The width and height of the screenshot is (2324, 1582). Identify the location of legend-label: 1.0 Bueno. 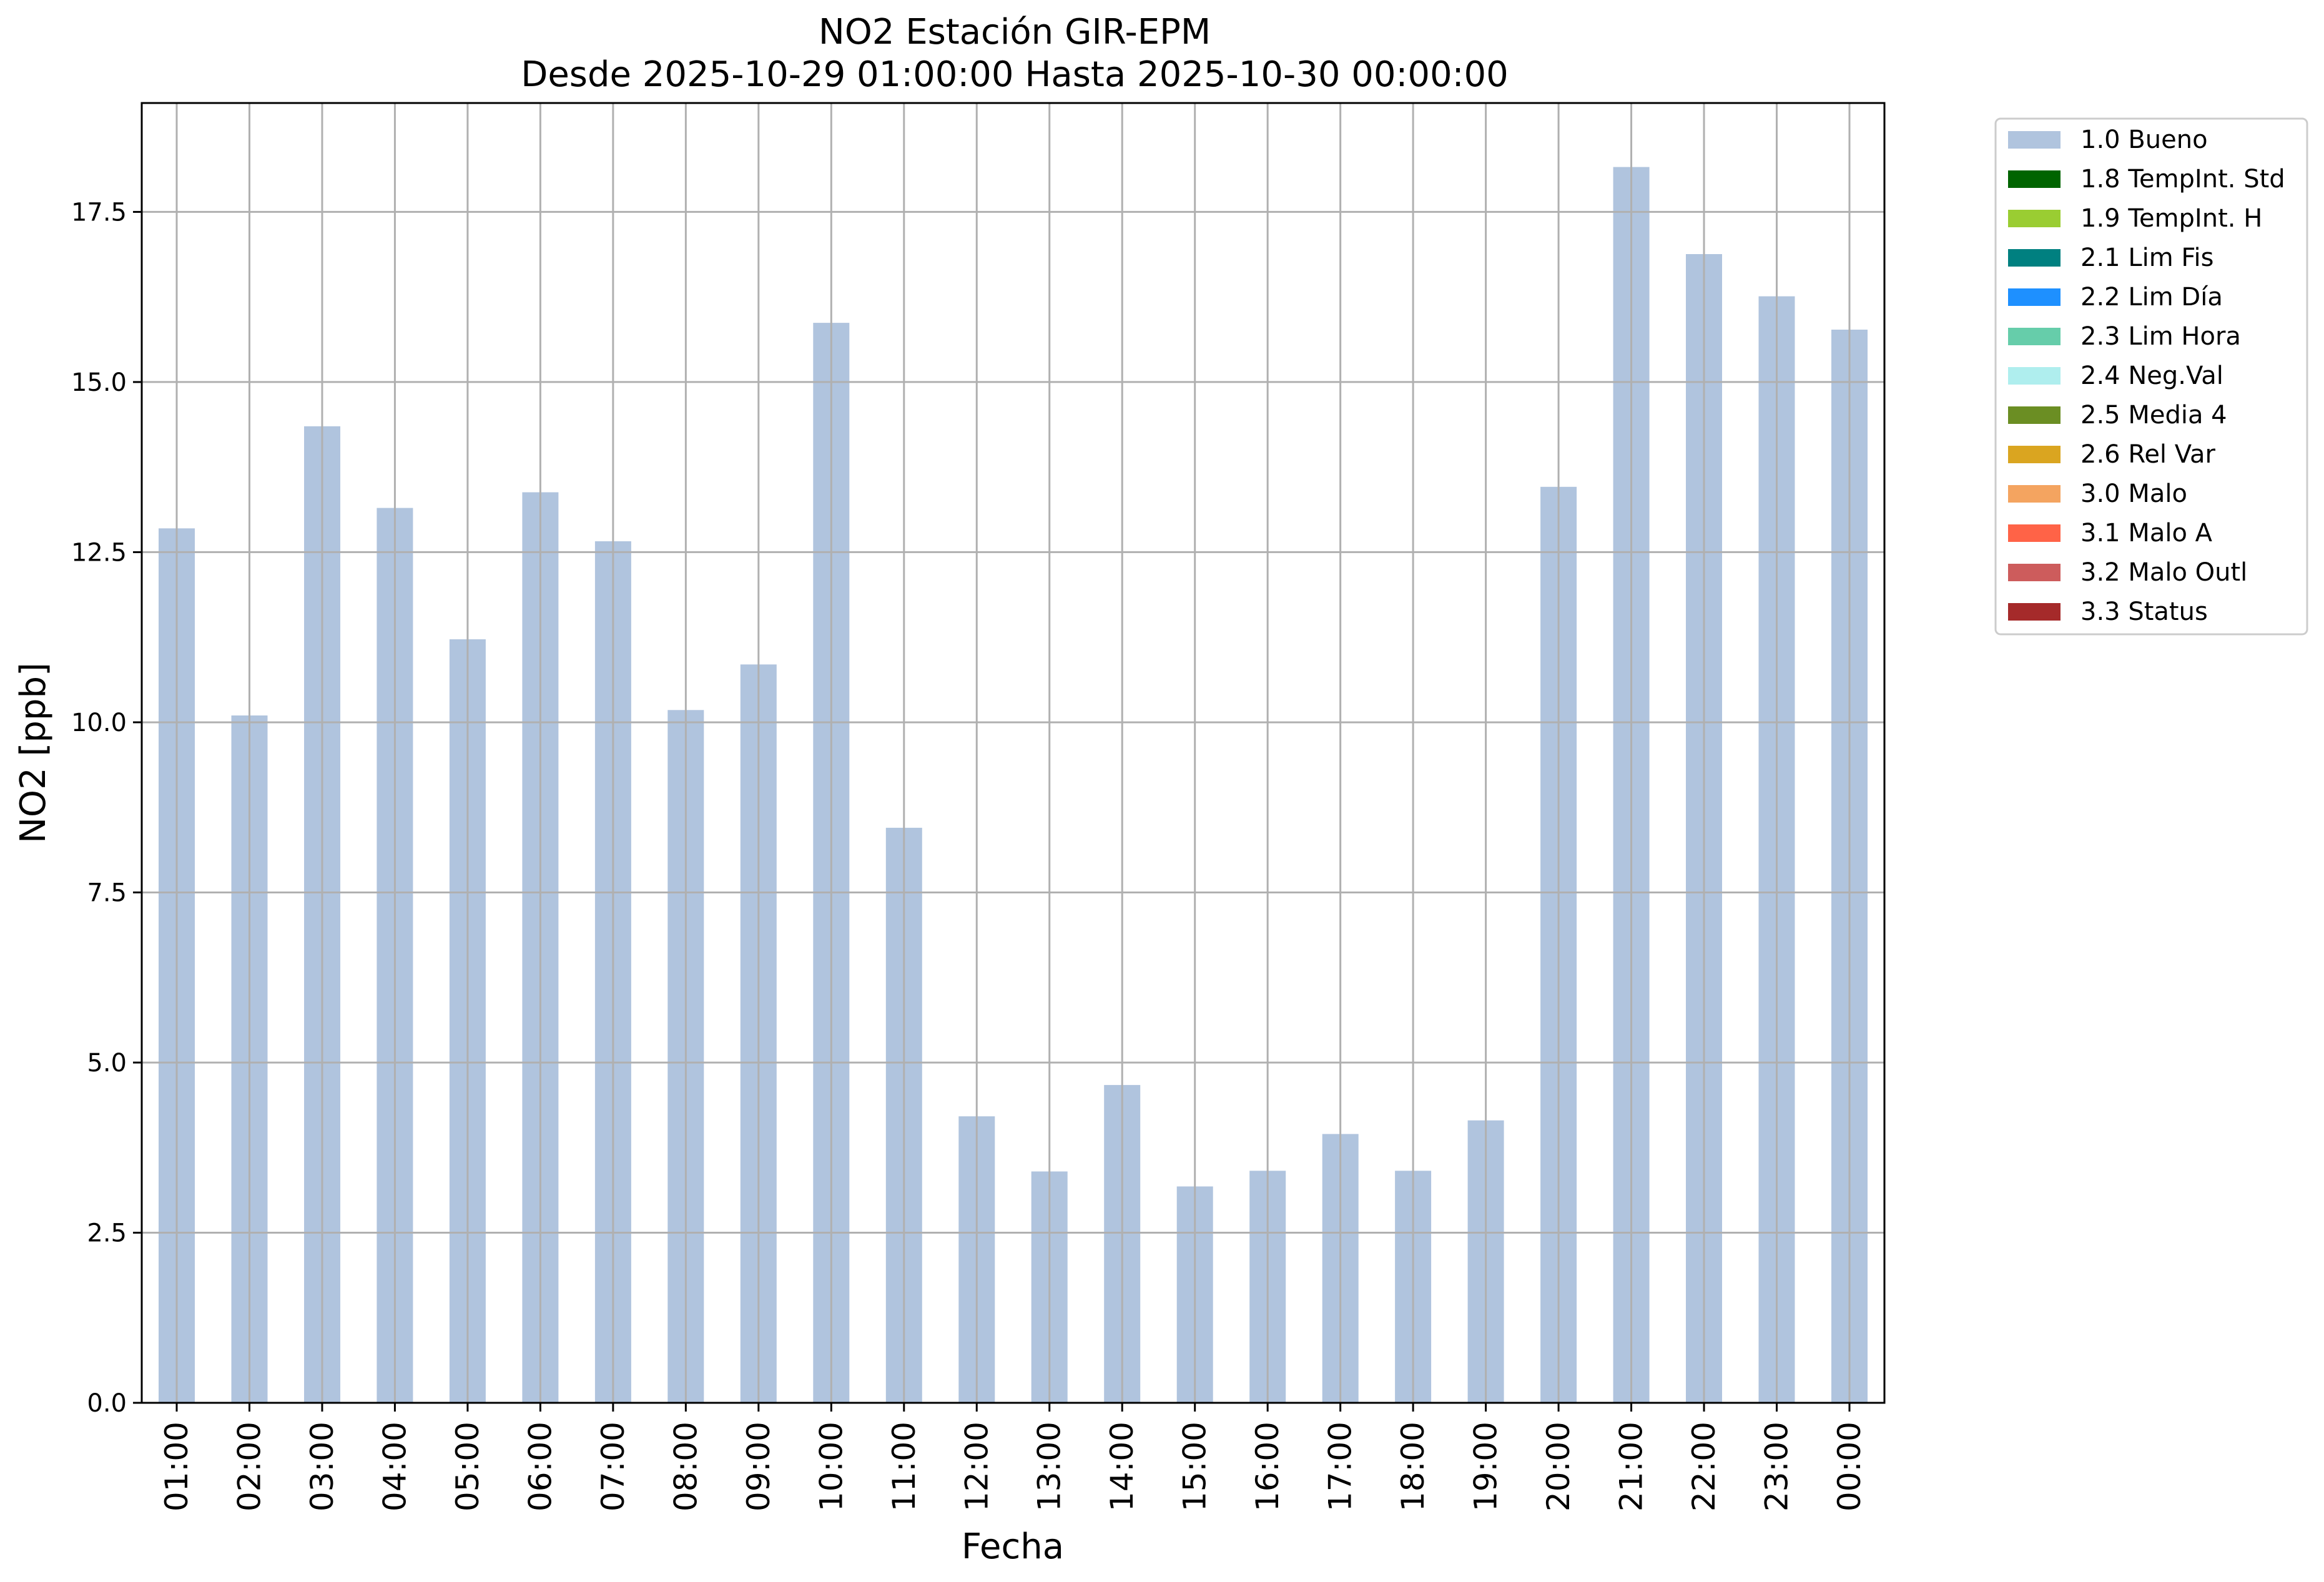
(2144, 139).